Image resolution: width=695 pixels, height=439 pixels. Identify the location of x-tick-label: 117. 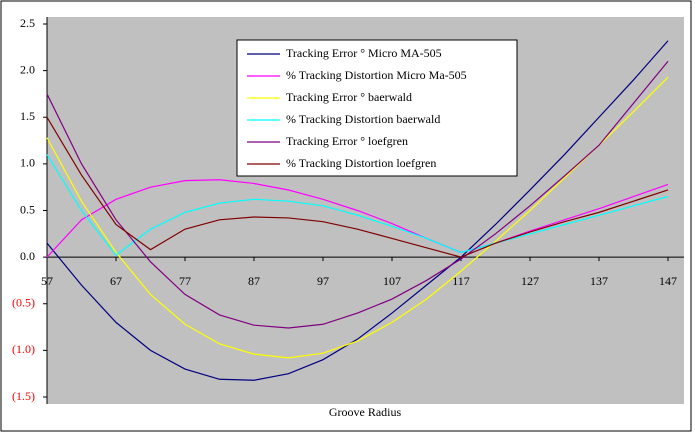
(461, 281).